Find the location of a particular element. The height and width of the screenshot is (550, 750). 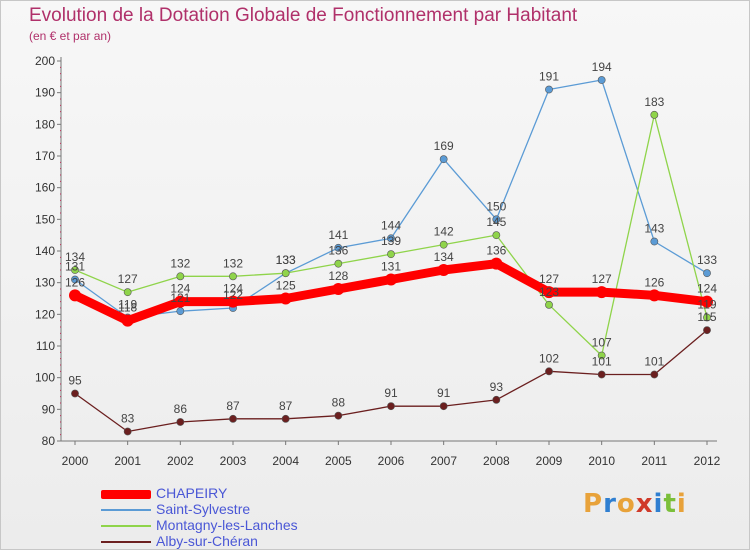

x-tick-label: 2001 is located at coordinates (127, 461).